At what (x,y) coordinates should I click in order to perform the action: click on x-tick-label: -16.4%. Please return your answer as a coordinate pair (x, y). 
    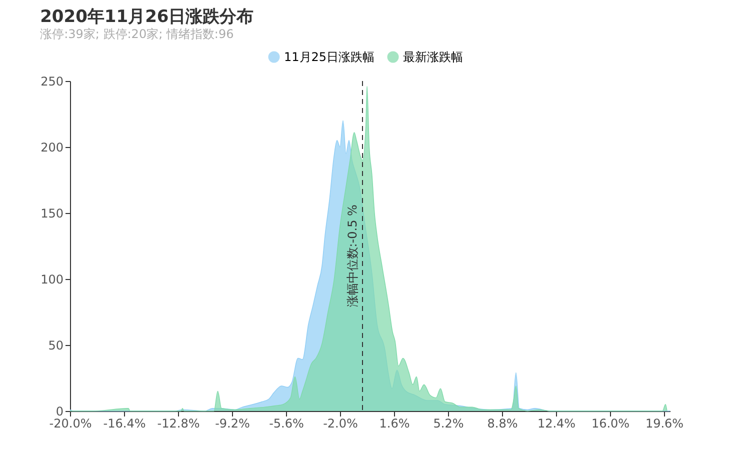
    Looking at the image, I should click on (124, 423).